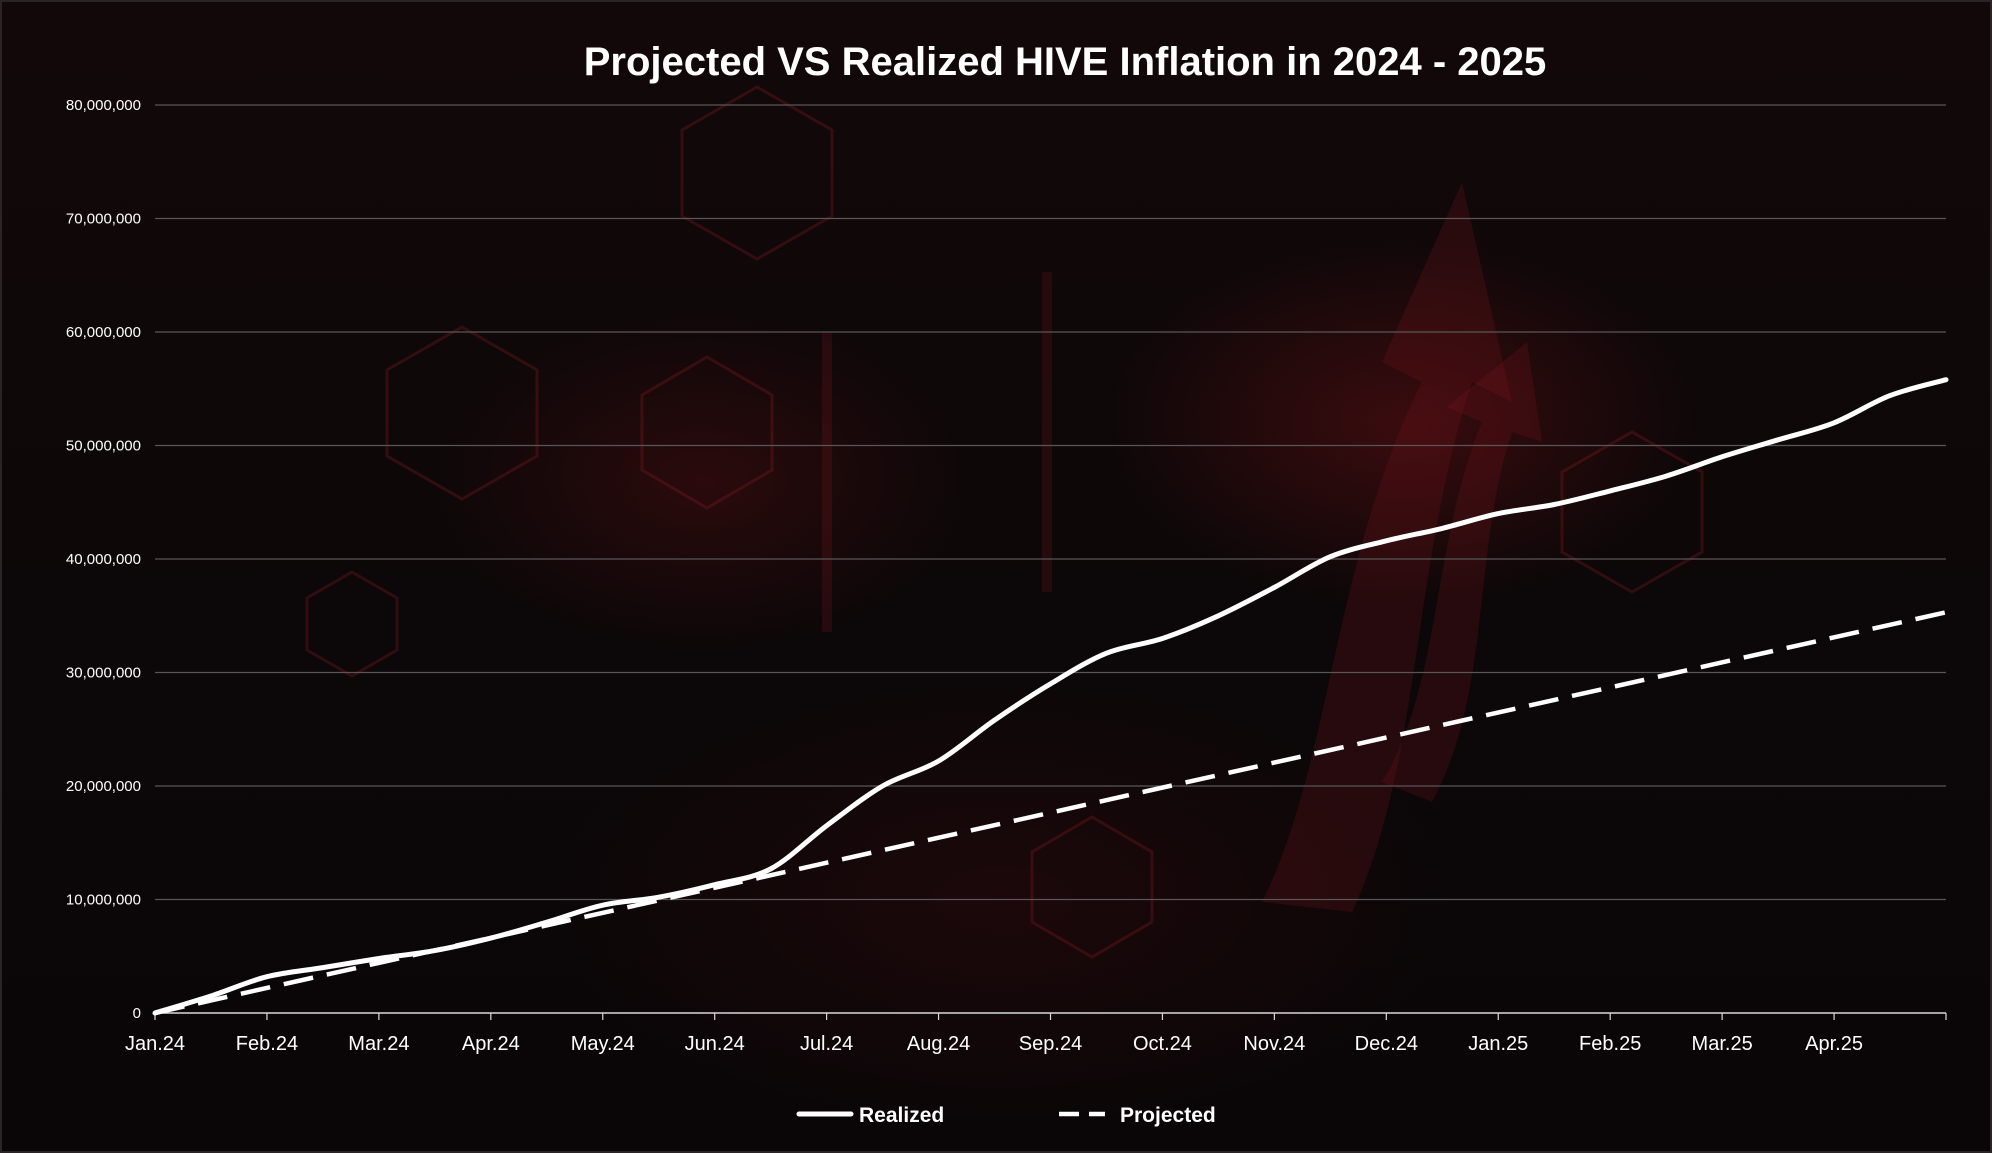 Image resolution: width=1992 pixels, height=1153 pixels. What do you see at coordinates (603, 1044) in the screenshot?
I see `x-tick-label: May.24` at bounding box center [603, 1044].